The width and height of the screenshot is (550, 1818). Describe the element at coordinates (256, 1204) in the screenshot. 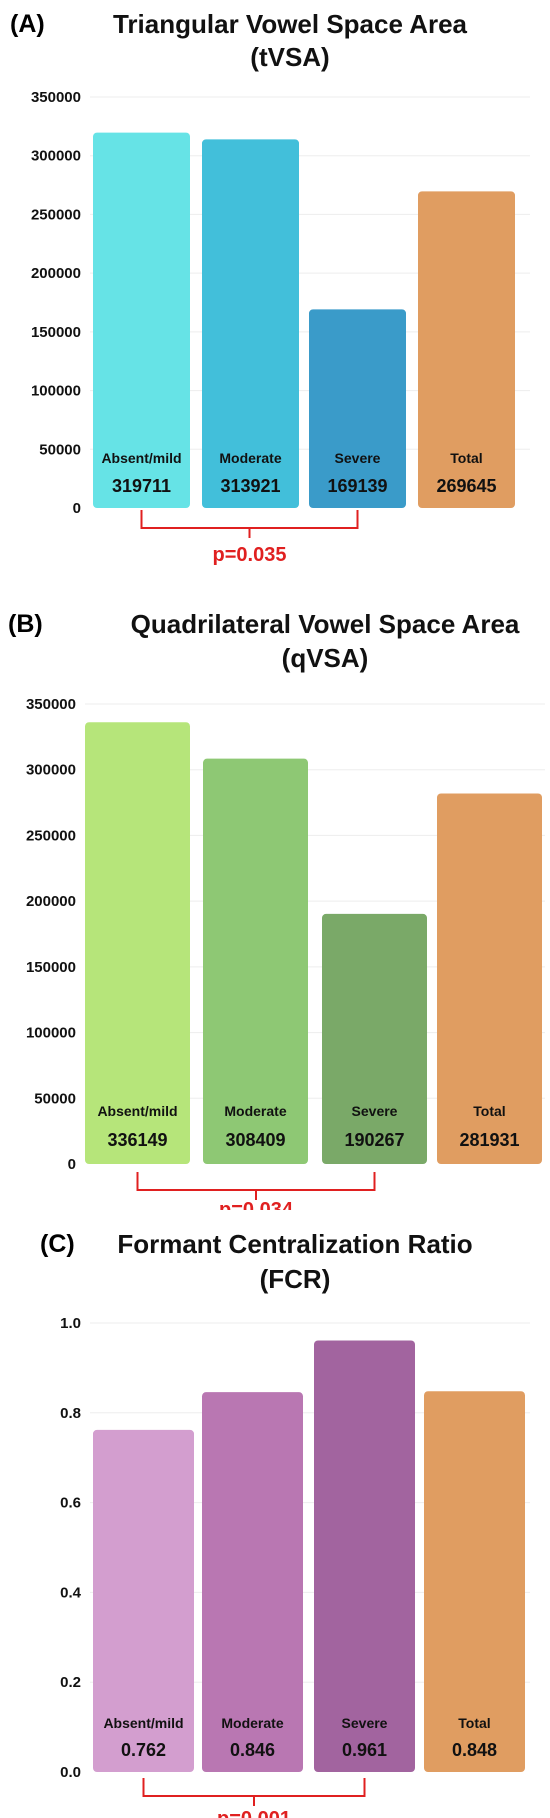

I see `p-value-label: p=0.034` at that location.